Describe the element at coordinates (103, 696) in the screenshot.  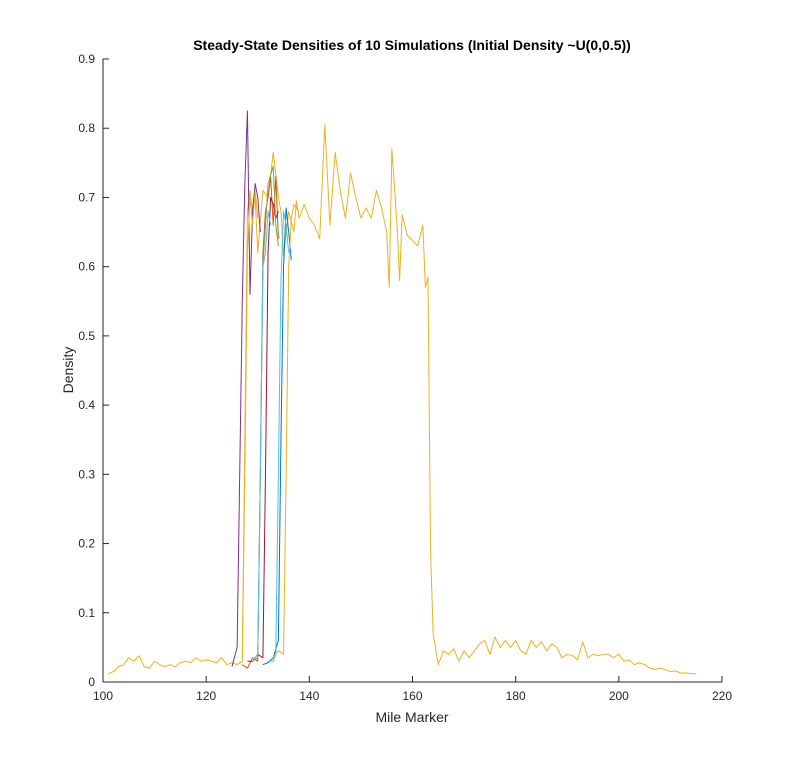
I see `x-tick-label: 100` at that location.